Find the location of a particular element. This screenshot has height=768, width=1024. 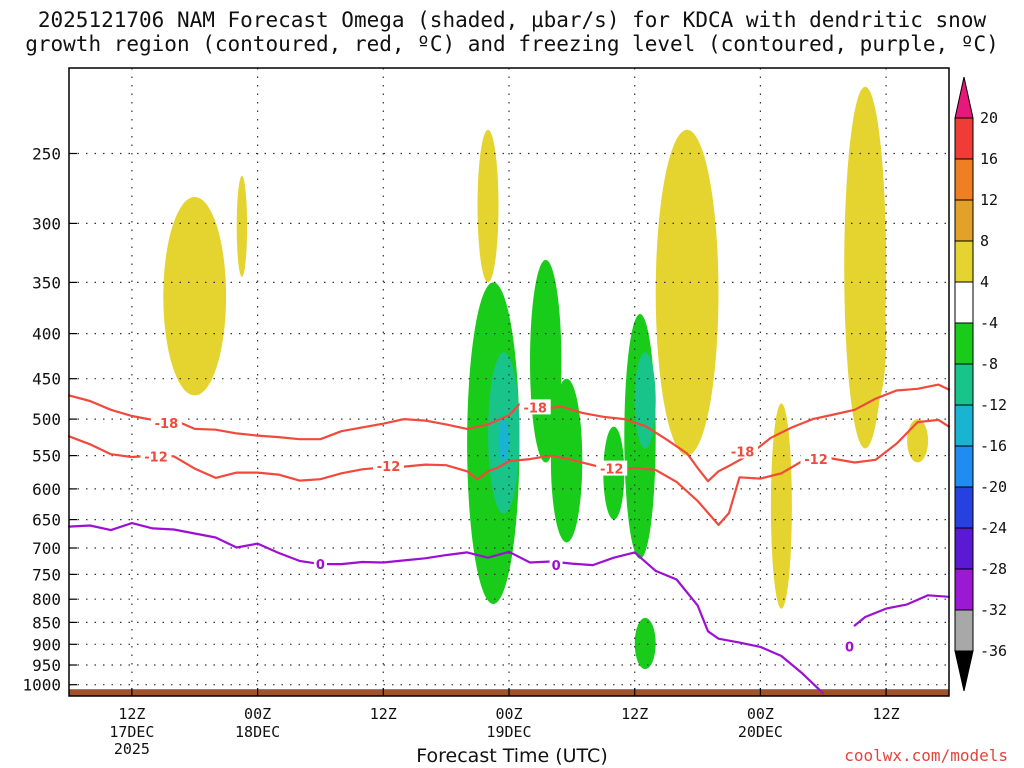

contour-label-0-1: -18 is located at coordinates (535, 408).